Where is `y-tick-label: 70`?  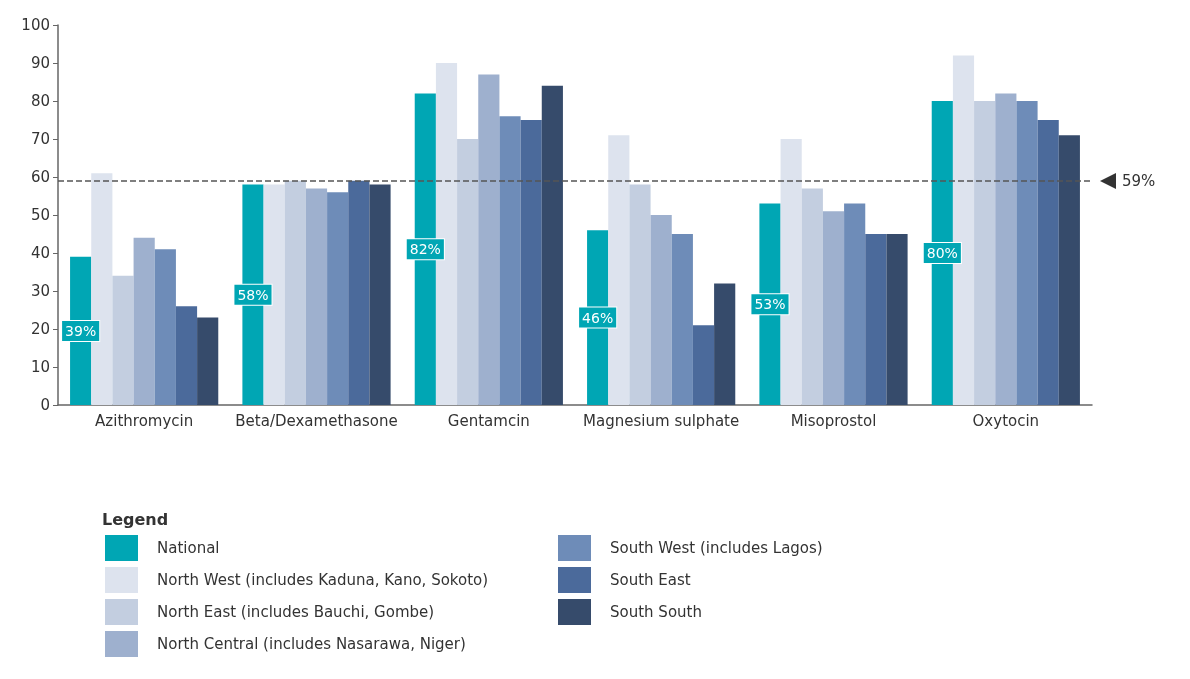 y-tick-label: 70 is located at coordinates (40, 139).